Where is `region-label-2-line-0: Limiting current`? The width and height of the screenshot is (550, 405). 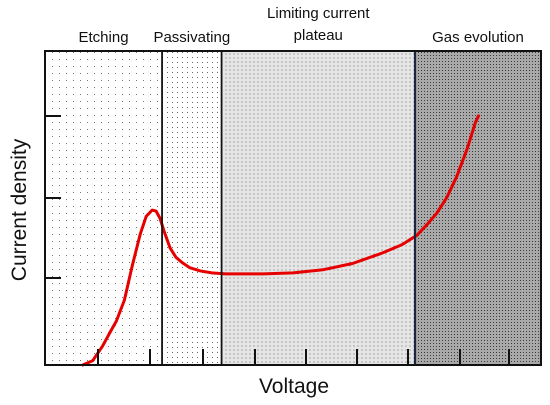
region-label-2-line-0: Limiting current is located at coordinates (318, 13).